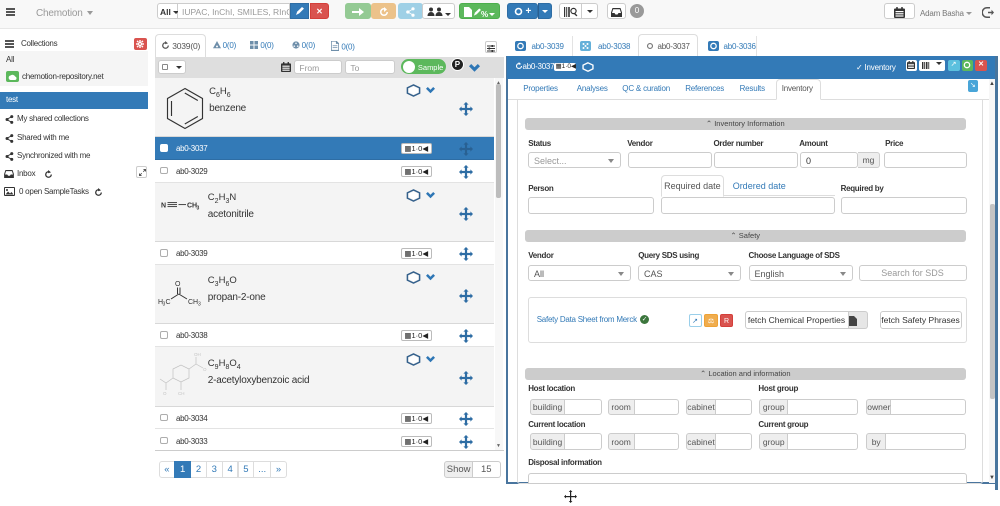 Image resolution: width=1000 pixels, height=506 pixels. What do you see at coordinates (168, 302) in the screenshot?
I see `svg-text: C` at bounding box center [168, 302].